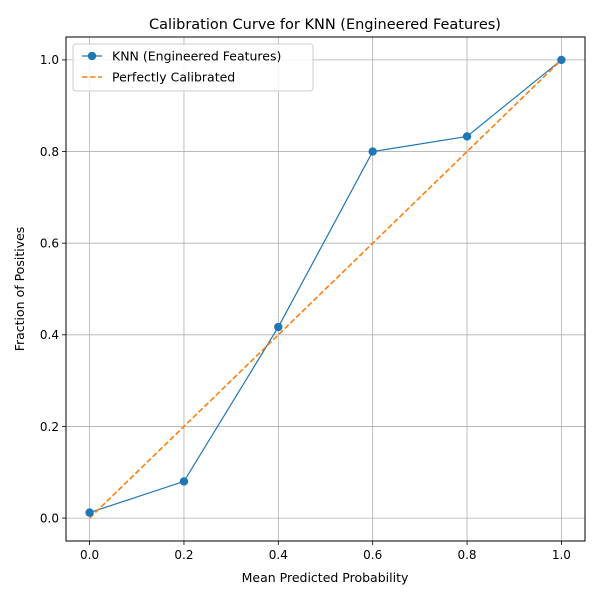 The height and width of the screenshot is (600, 600). What do you see at coordinates (19, 289) in the screenshot?
I see `y-axis-label: Fraction of Positives` at bounding box center [19, 289].